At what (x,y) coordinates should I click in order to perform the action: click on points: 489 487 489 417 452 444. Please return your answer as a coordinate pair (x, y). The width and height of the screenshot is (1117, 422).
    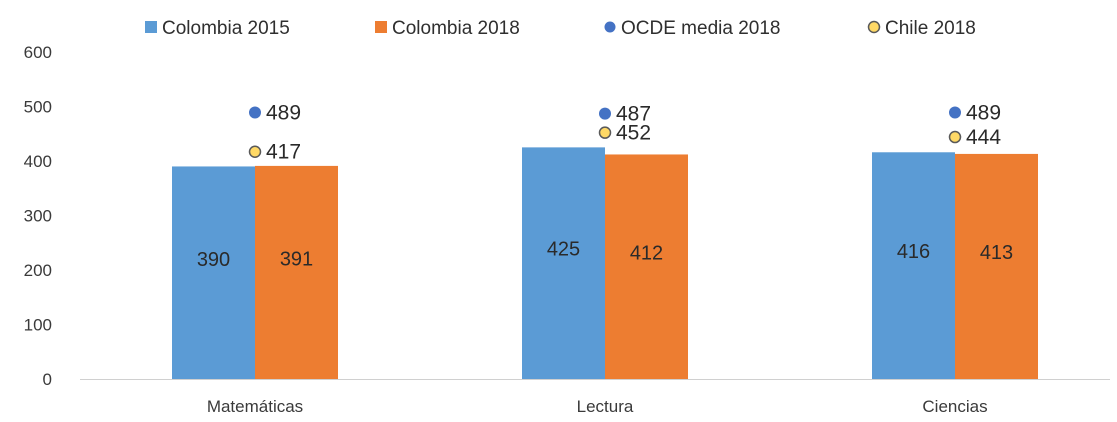
    Looking at the image, I should click on (624, 132).